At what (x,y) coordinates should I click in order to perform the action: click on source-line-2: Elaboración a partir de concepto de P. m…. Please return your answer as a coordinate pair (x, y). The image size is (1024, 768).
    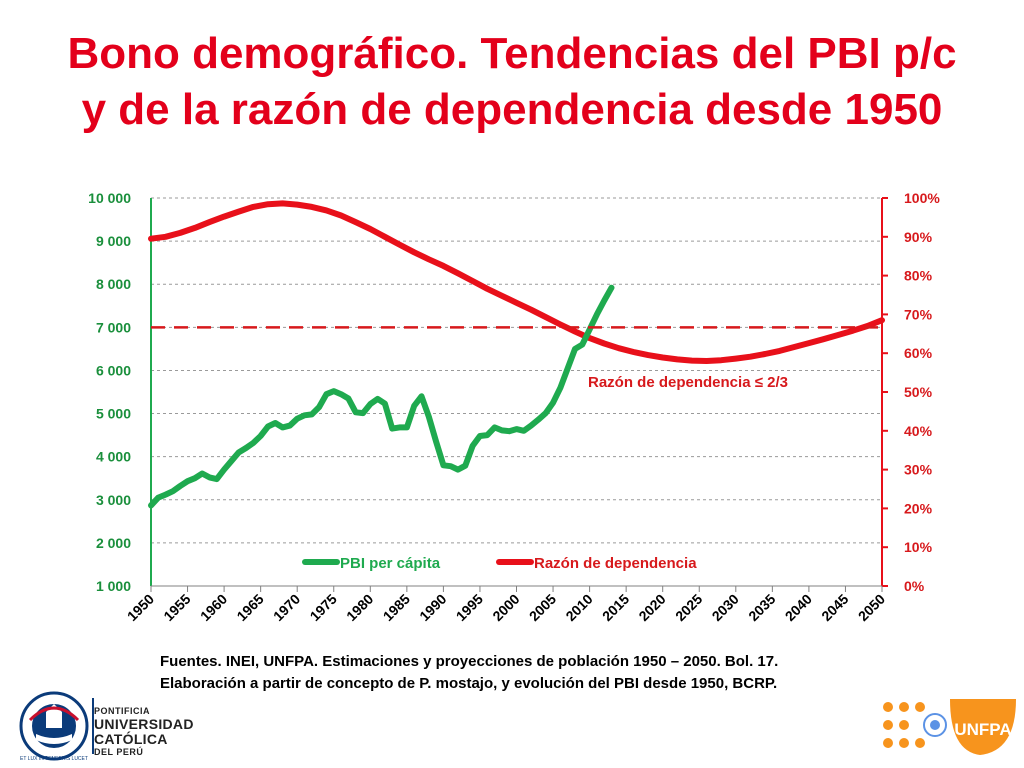
    Looking at the image, I should click on (469, 683).